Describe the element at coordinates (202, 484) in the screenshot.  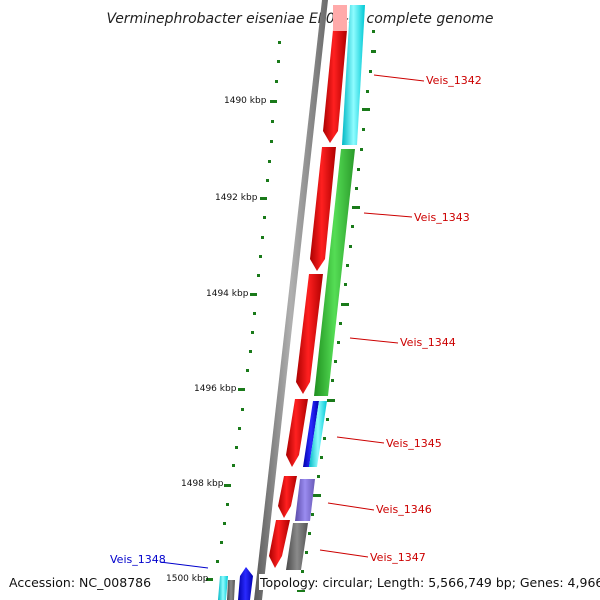
I see `tick-label: 1498 kbp` at that location.